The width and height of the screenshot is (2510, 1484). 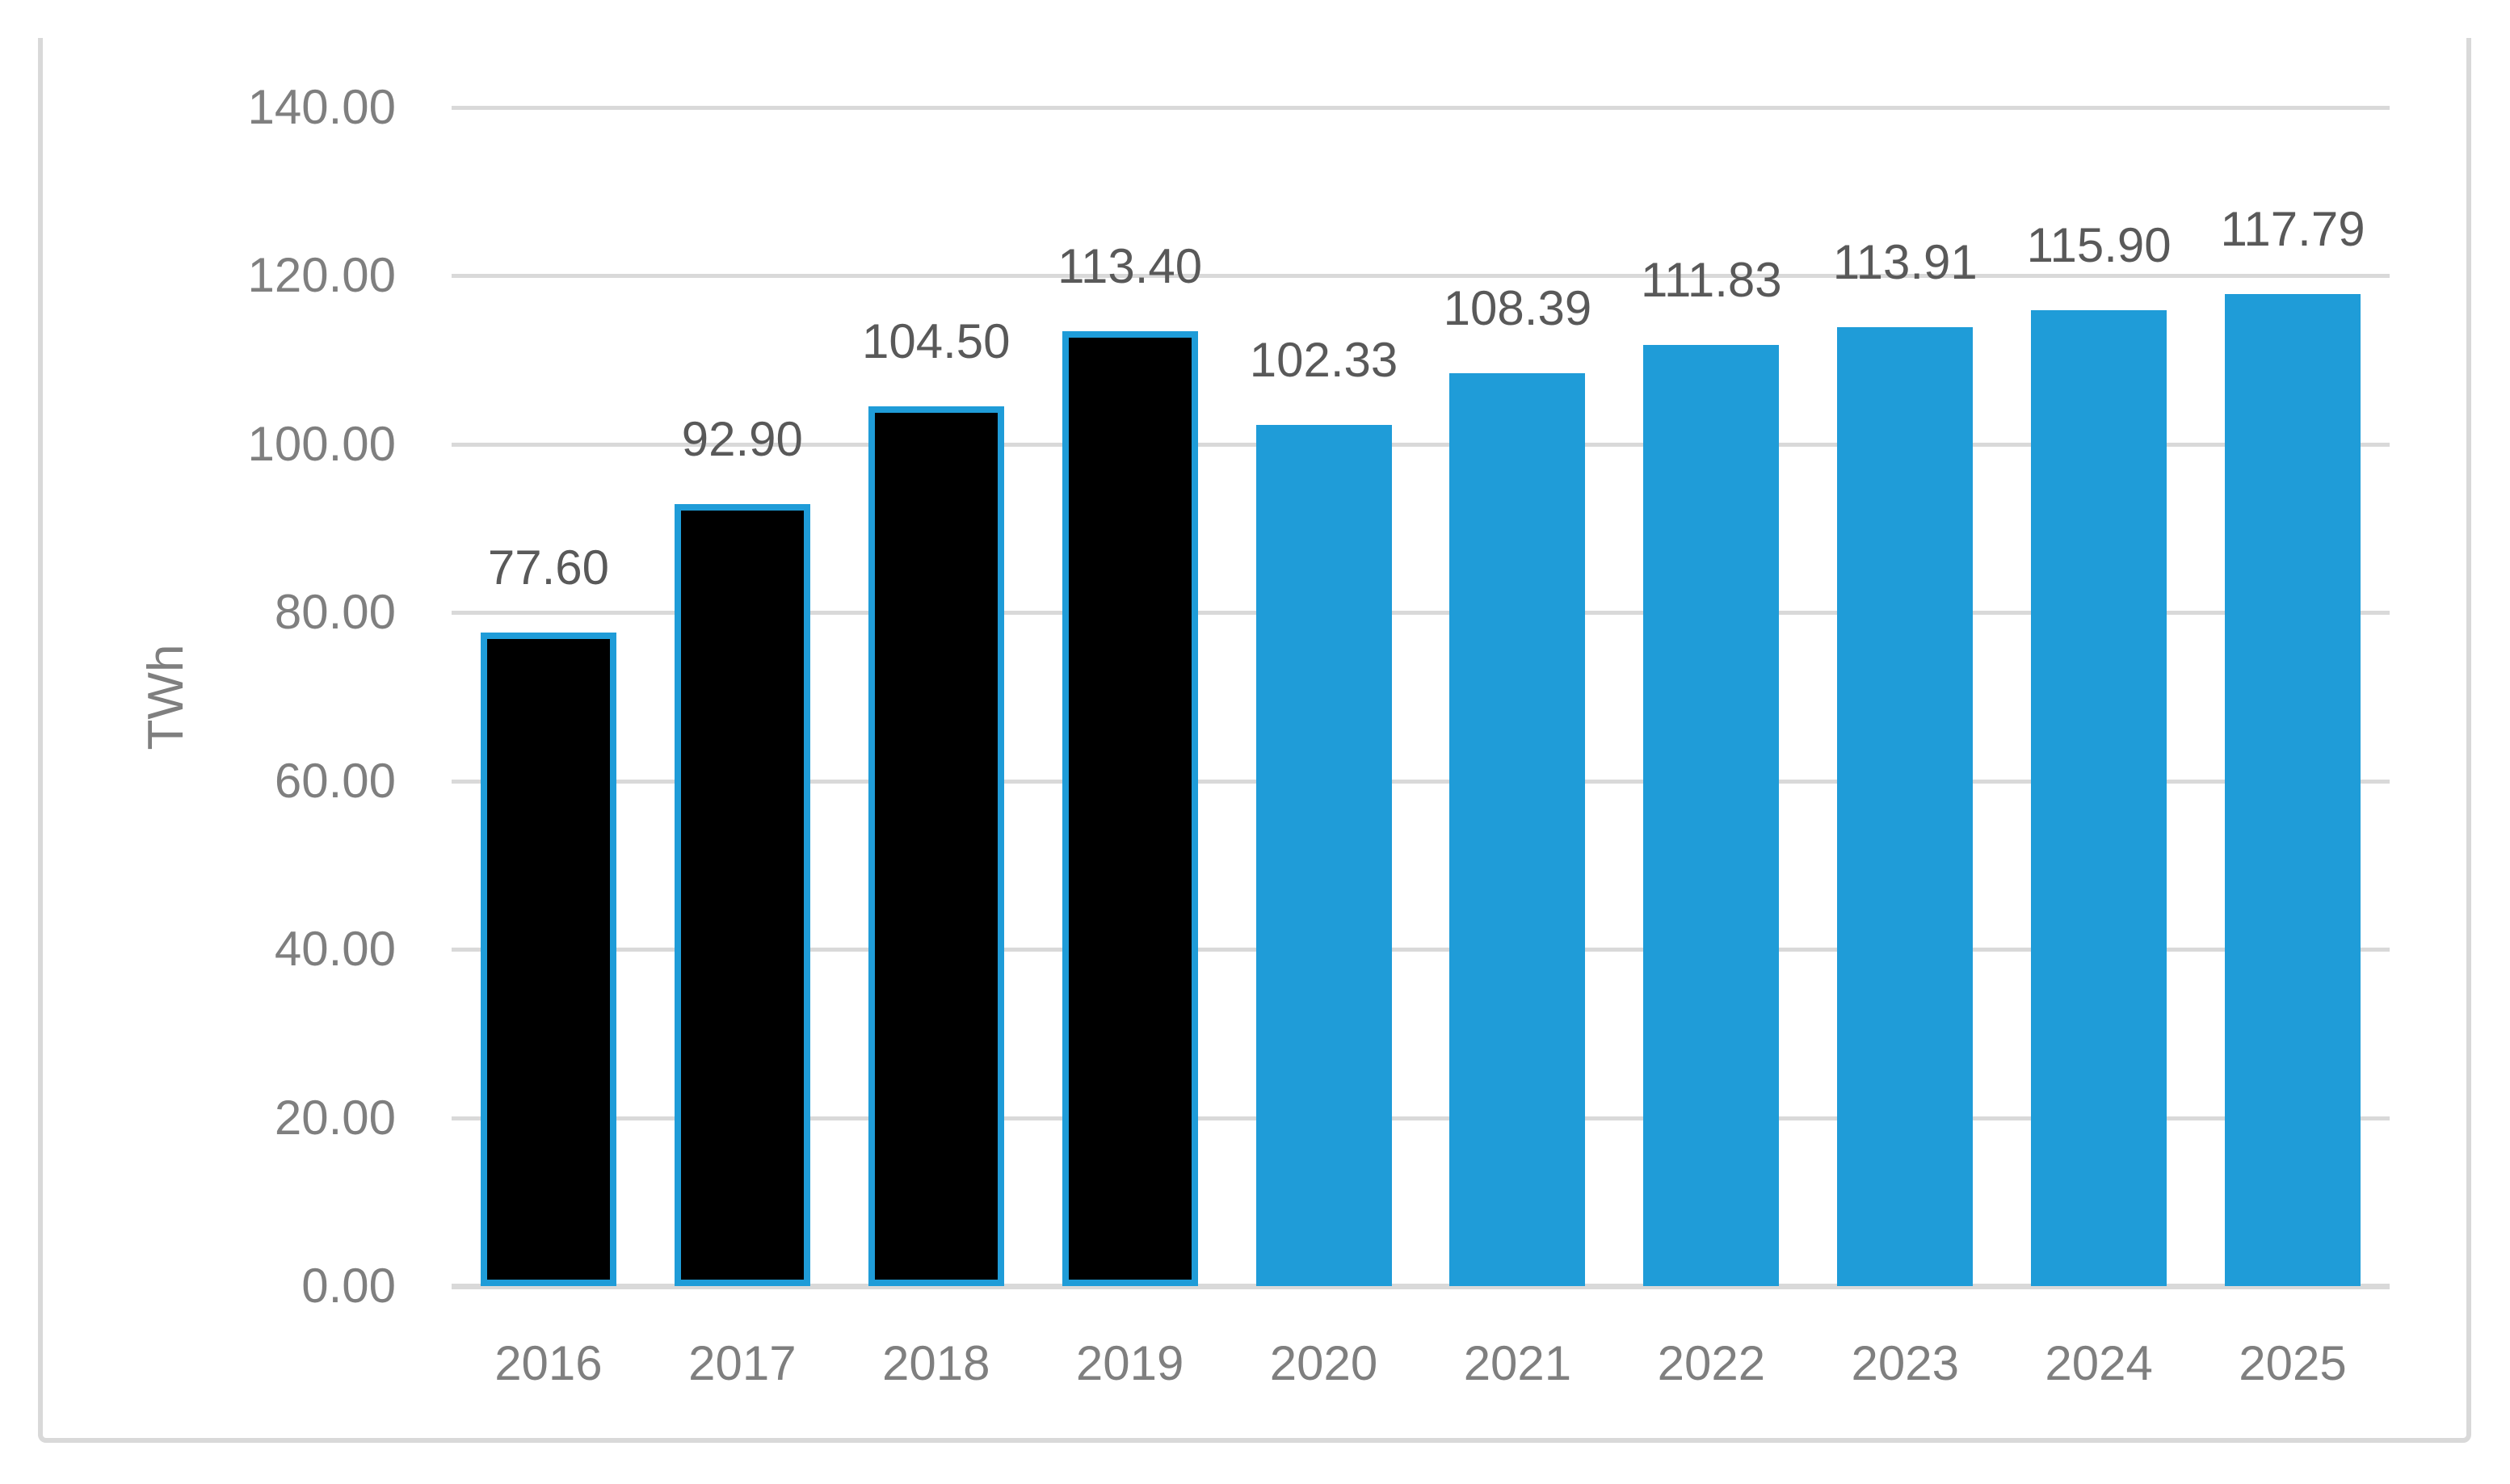 I want to click on data-label-2018: 104.50, so click(x=936, y=340).